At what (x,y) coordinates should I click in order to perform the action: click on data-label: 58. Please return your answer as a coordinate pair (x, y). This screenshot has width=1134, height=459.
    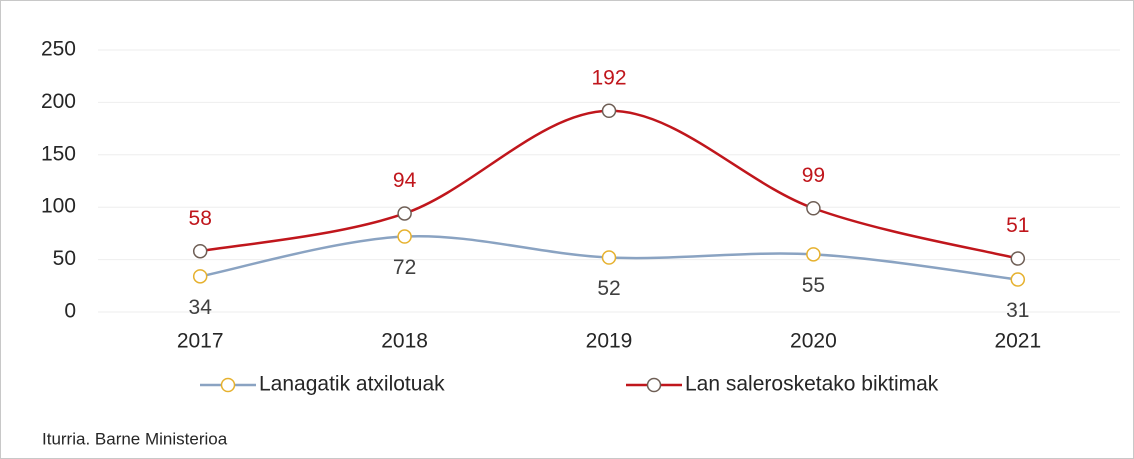
    Looking at the image, I should click on (200, 218).